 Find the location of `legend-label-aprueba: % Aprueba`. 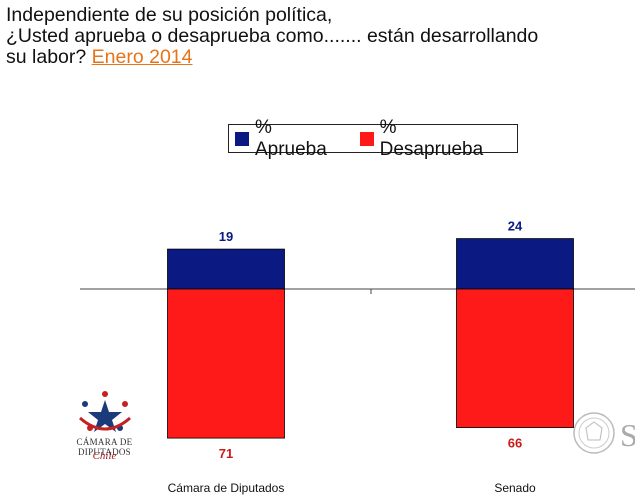

legend-label-aprueba: % Aprueba is located at coordinates (290, 138).